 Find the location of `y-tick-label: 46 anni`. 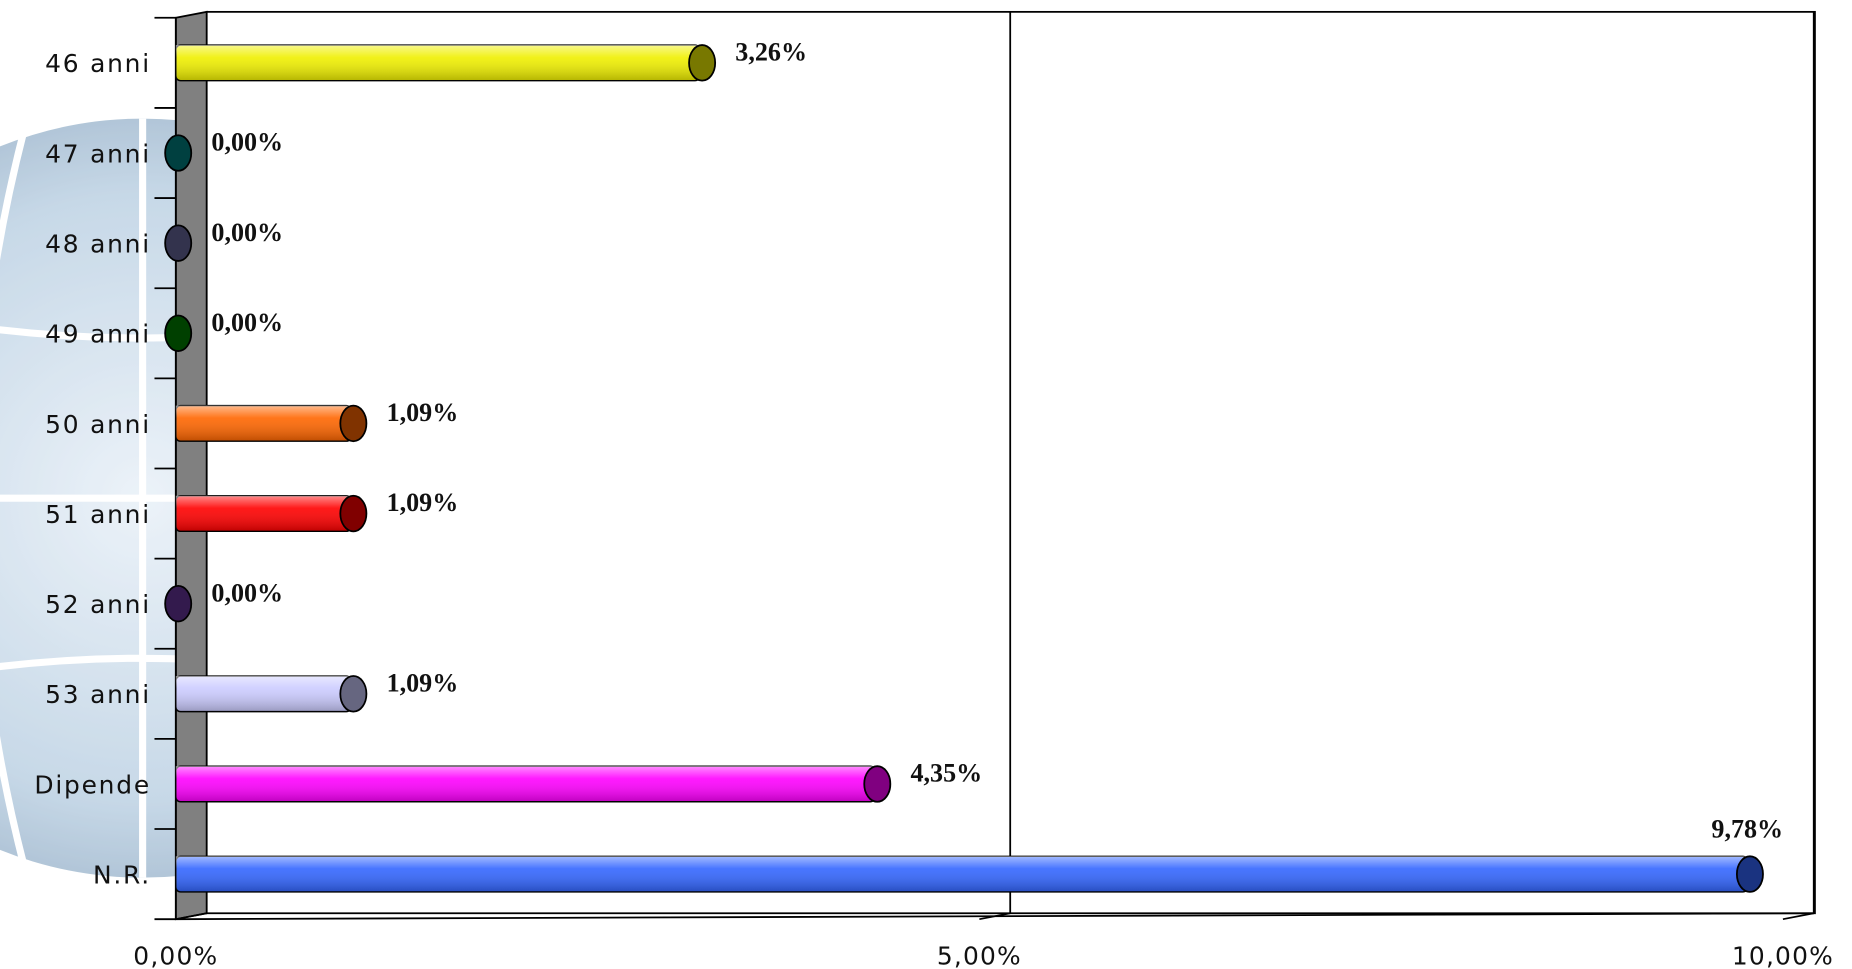

y-tick-label: 46 anni is located at coordinates (98, 63).